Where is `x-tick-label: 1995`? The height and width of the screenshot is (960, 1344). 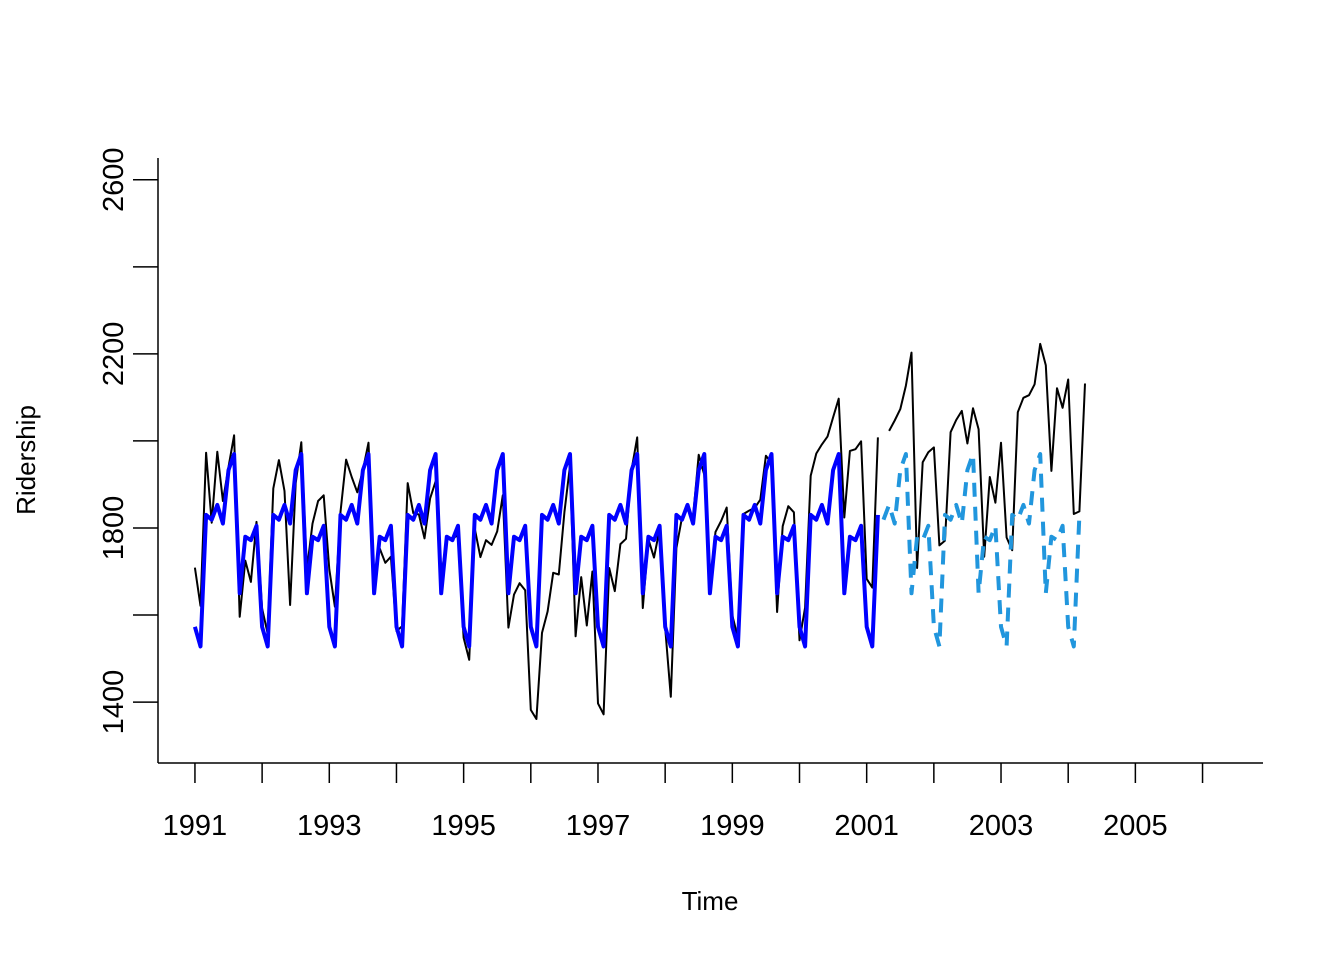 x-tick-label: 1995 is located at coordinates (463, 826).